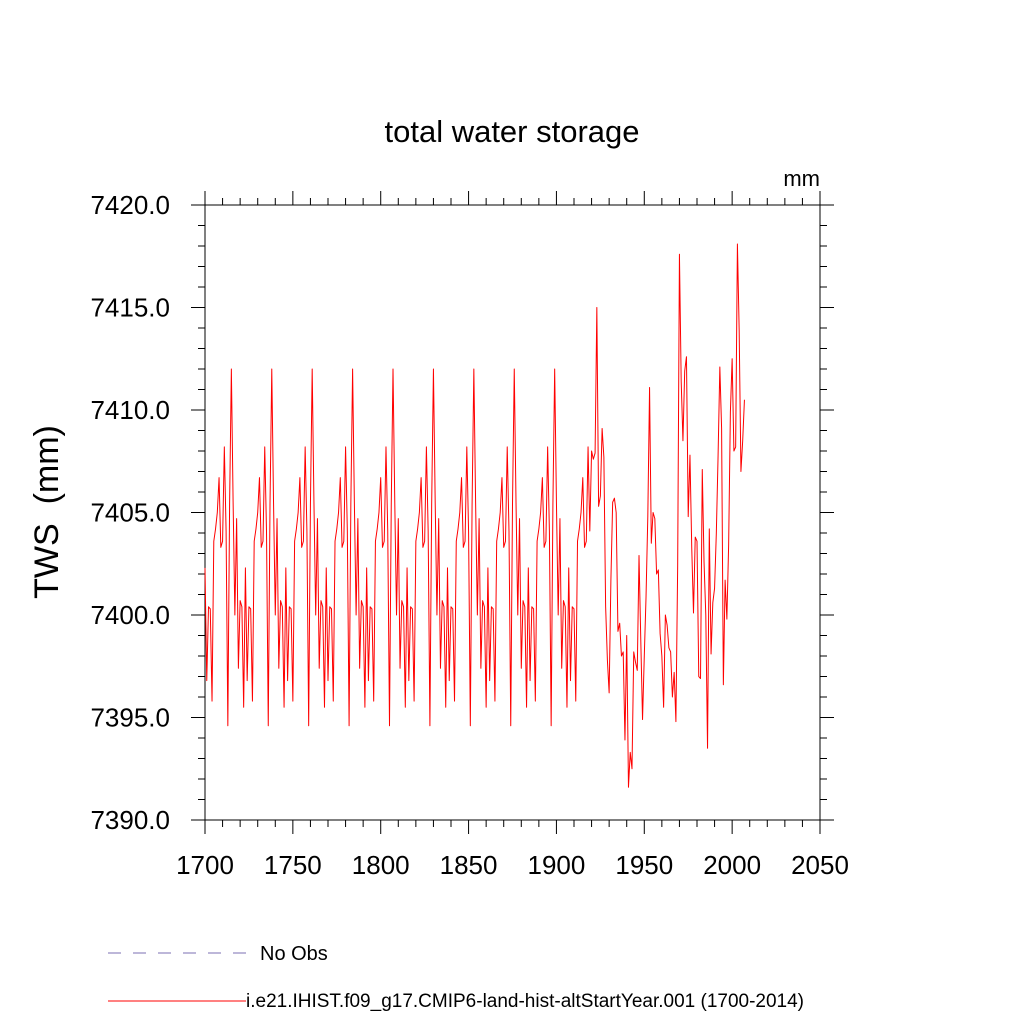  I want to click on legend-label-no-obs: No Obs, so click(294, 954).